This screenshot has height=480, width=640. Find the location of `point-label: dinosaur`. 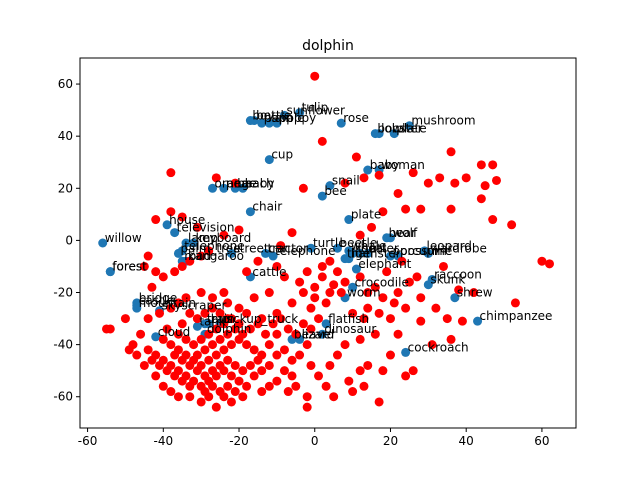

point-label: dinosaur is located at coordinates (350, 329).